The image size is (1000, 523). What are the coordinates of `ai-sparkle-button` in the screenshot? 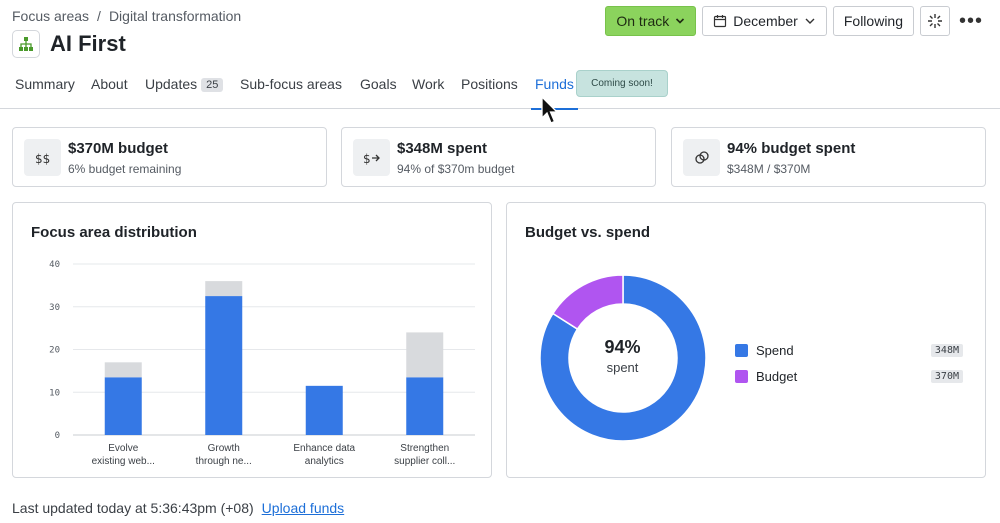 It's located at (935, 21).